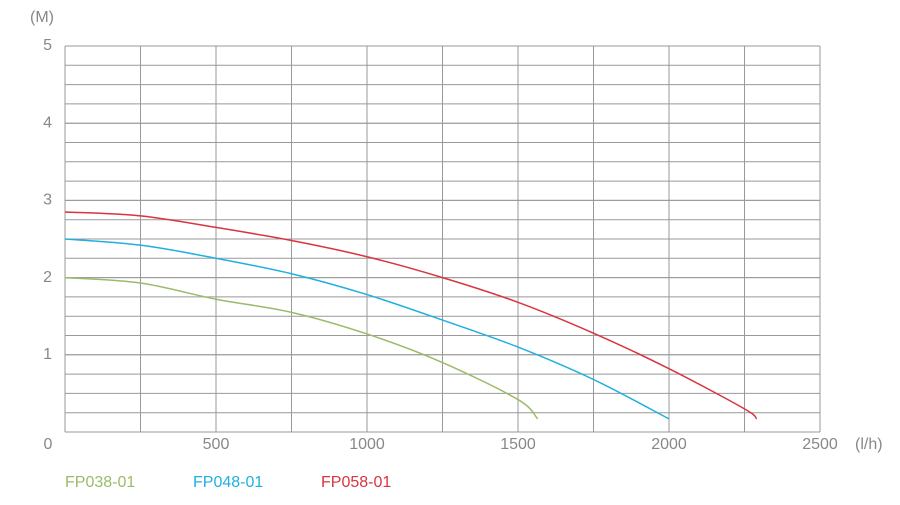 Image resolution: width=900 pixels, height=505 pixels. What do you see at coordinates (47, 200) in the screenshot?
I see `y-tick-label: 3` at bounding box center [47, 200].